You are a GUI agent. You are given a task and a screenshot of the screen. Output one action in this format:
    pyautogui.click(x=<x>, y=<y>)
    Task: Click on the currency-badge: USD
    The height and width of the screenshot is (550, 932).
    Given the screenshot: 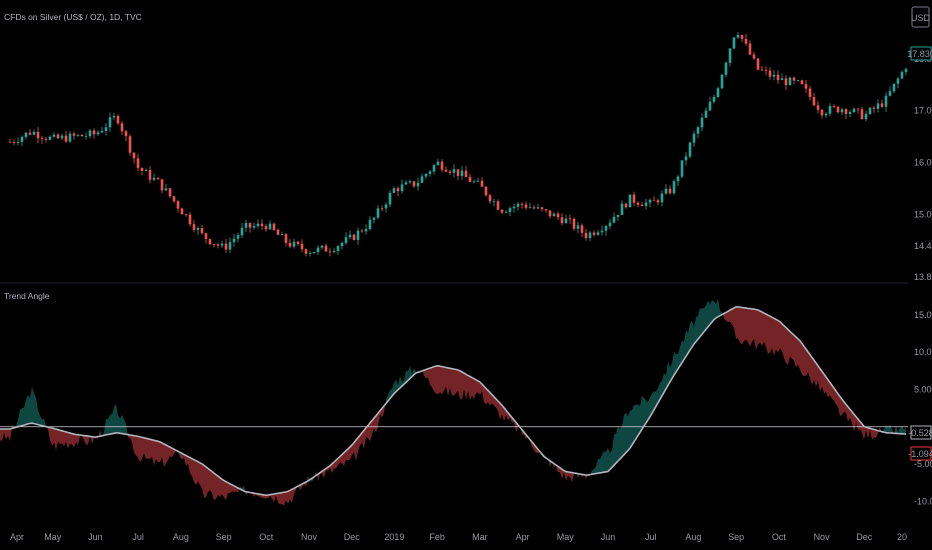 What is the action you would take?
    pyautogui.click(x=921, y=17)
    